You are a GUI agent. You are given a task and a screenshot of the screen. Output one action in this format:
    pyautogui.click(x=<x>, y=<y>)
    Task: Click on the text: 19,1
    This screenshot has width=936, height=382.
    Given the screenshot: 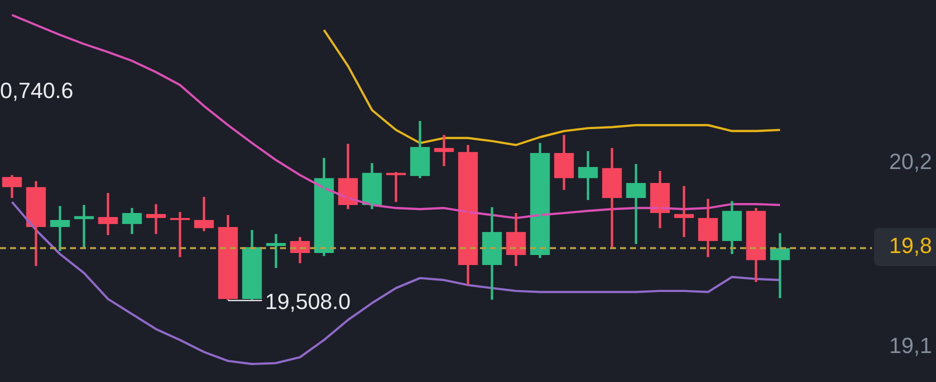 What is the action you would take?
    pyautogui.click(x=910, y=345)
    